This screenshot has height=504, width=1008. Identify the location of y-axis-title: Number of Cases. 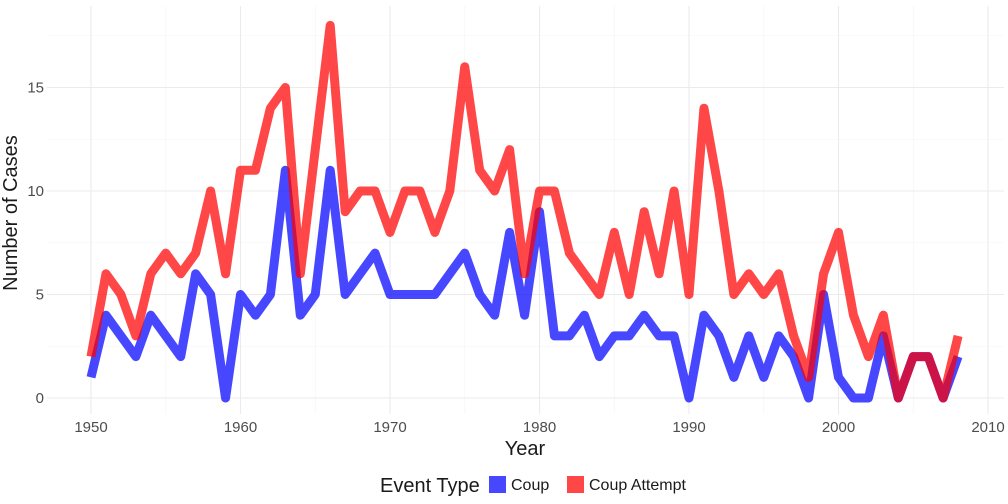
(11, 213).